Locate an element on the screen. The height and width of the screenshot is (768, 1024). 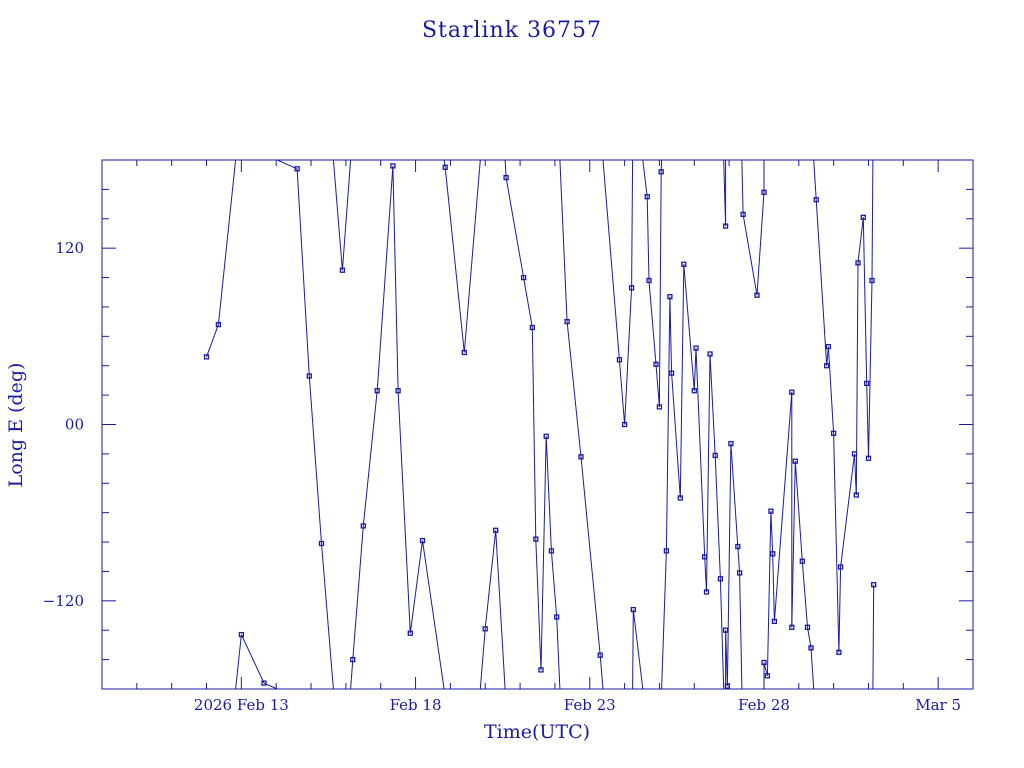
y-axis-label: Long E (deg) is located at coordinates (16, 425).